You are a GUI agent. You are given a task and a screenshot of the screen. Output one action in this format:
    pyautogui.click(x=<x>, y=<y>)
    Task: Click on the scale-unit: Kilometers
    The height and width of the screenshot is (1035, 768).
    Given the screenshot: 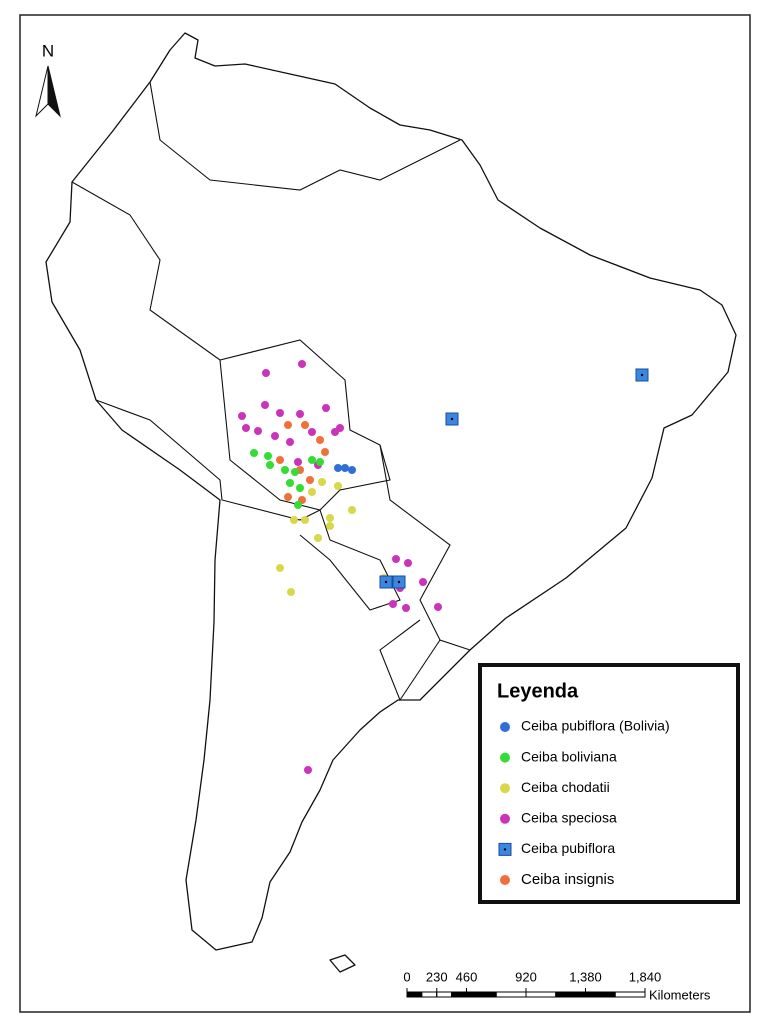 What is the action you would take?
    pyautogui.click(x=680, y=994)
    